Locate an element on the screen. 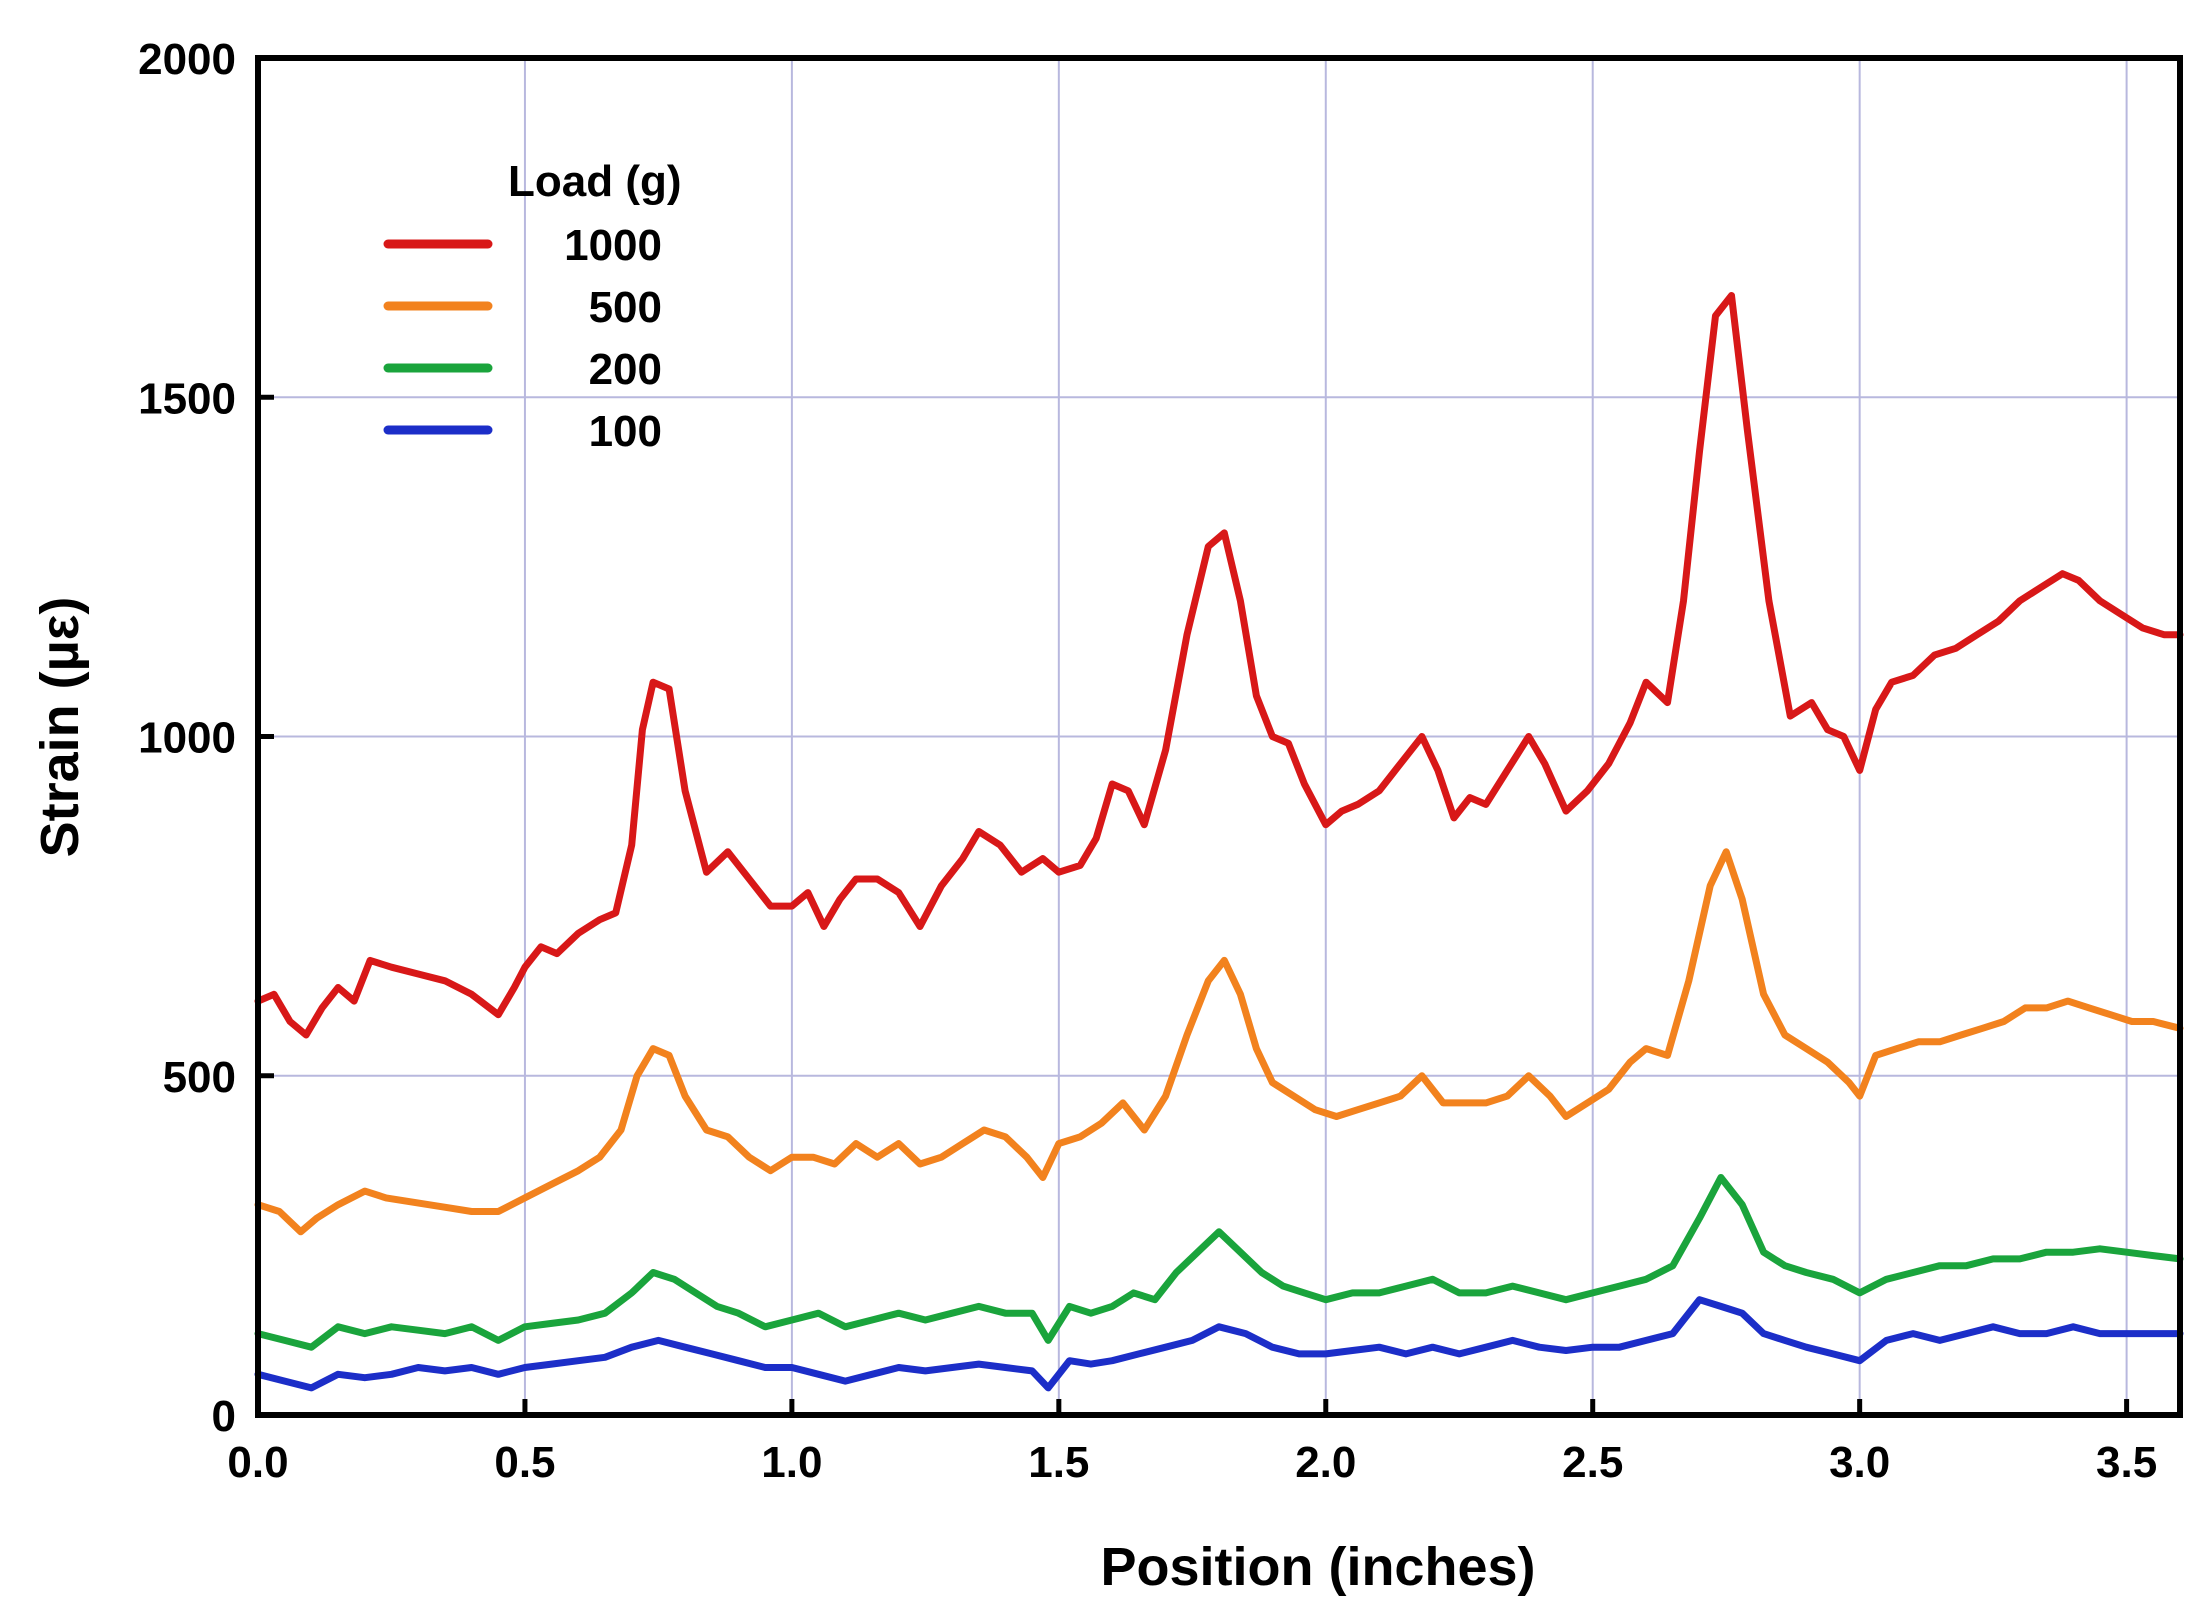 The height and width of the screenshot is (1615, 2204). x-tick-label: 0.0 is located at coordinates (257, 1462).